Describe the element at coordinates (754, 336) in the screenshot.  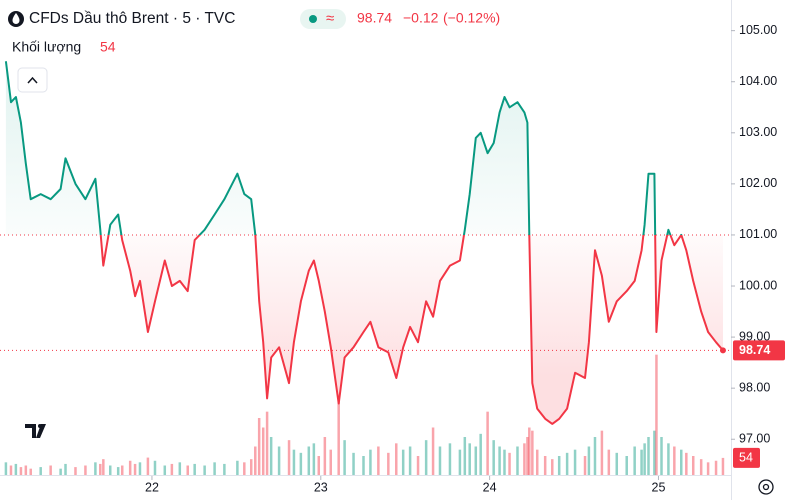
I see `y-tick-label: 99.00` at that location.